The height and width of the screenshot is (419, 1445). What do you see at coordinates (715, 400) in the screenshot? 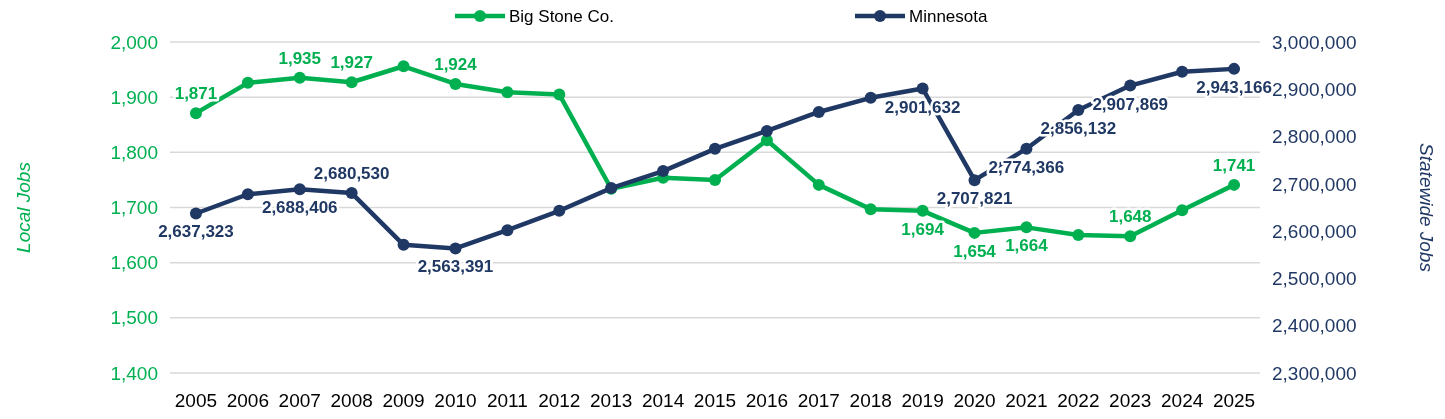
I see `x-tick-label: 2015` at bounding box center [715, 400].